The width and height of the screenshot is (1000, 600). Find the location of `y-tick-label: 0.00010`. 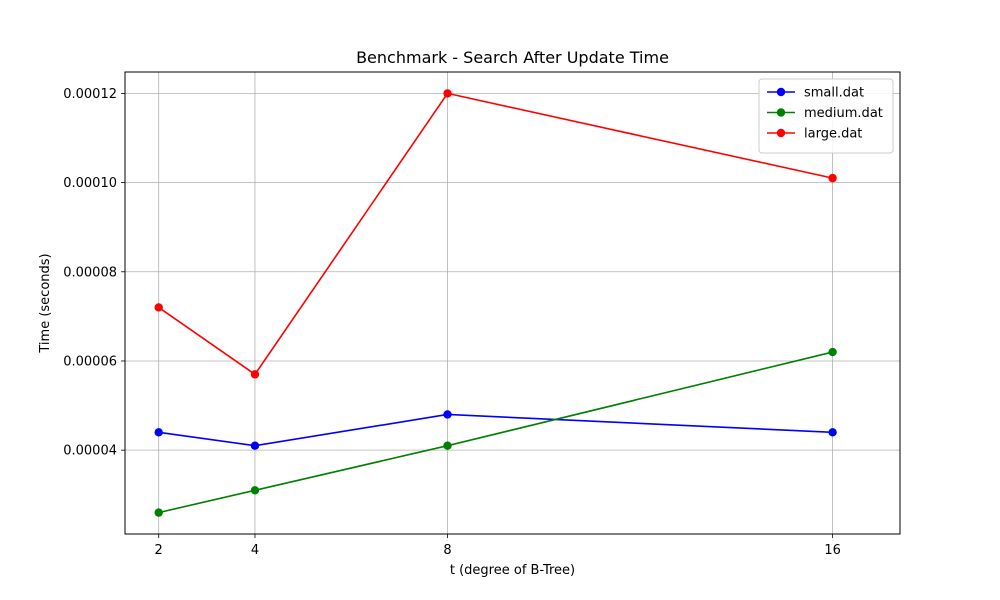

y-tick-label: 0.00010 is located at coordinates (90, 183).